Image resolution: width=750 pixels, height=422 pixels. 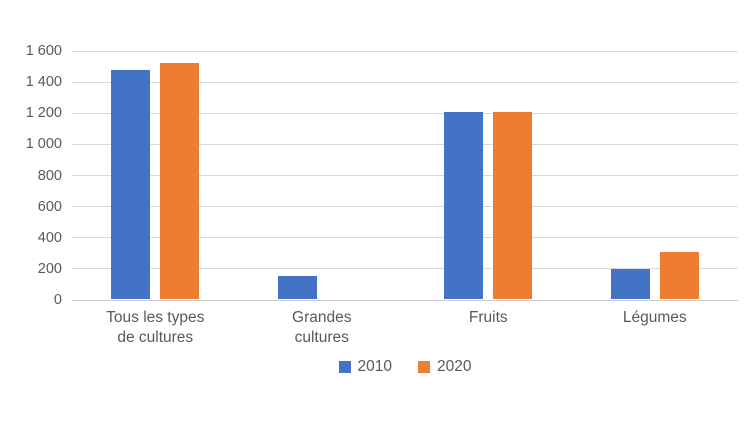 I want to click on x-axis-category-label: Grandes cultures, so click(x=322, y=327).